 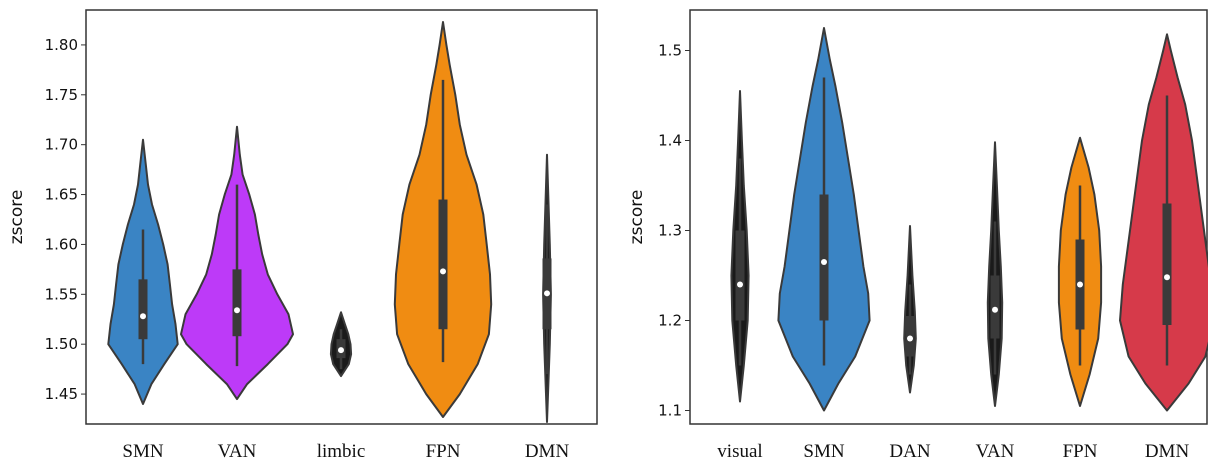 I want to click on y-tick-label: 1.75, so click(x=61, y=95).